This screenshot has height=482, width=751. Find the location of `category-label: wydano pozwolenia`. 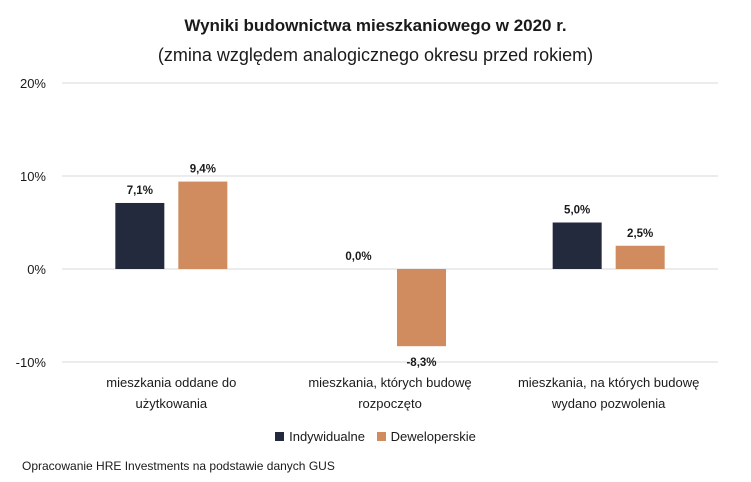

category-label: wydano pozwolenia is located at coordinates (608, 403).